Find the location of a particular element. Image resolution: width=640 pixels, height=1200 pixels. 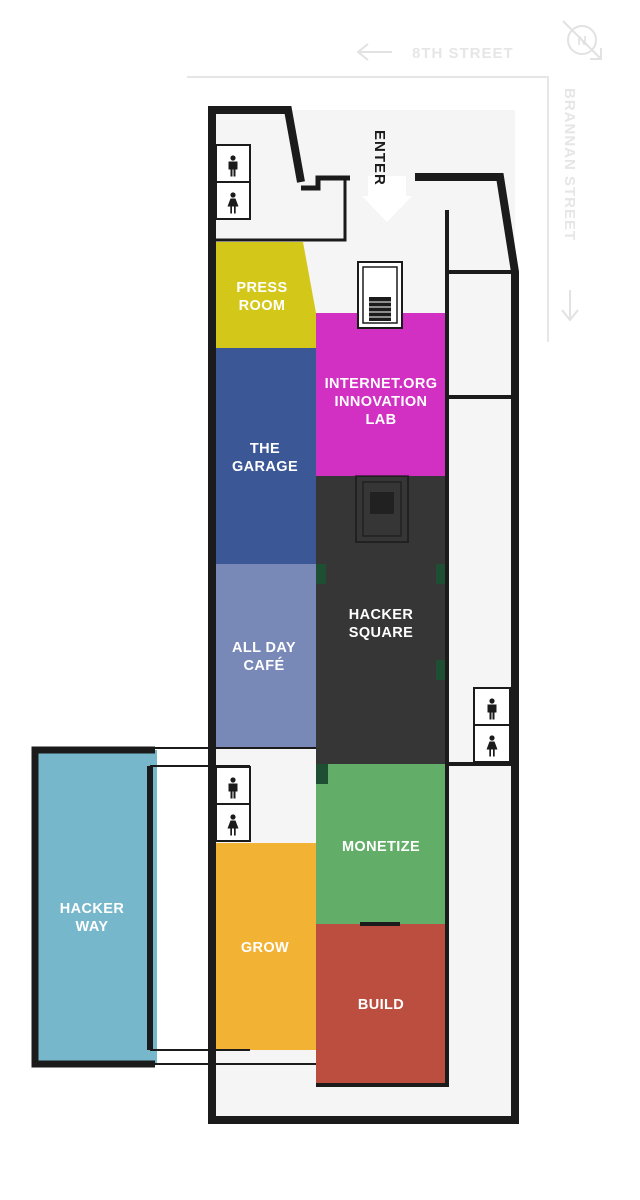

corridor-connectors is located at coordinates (233, 906).